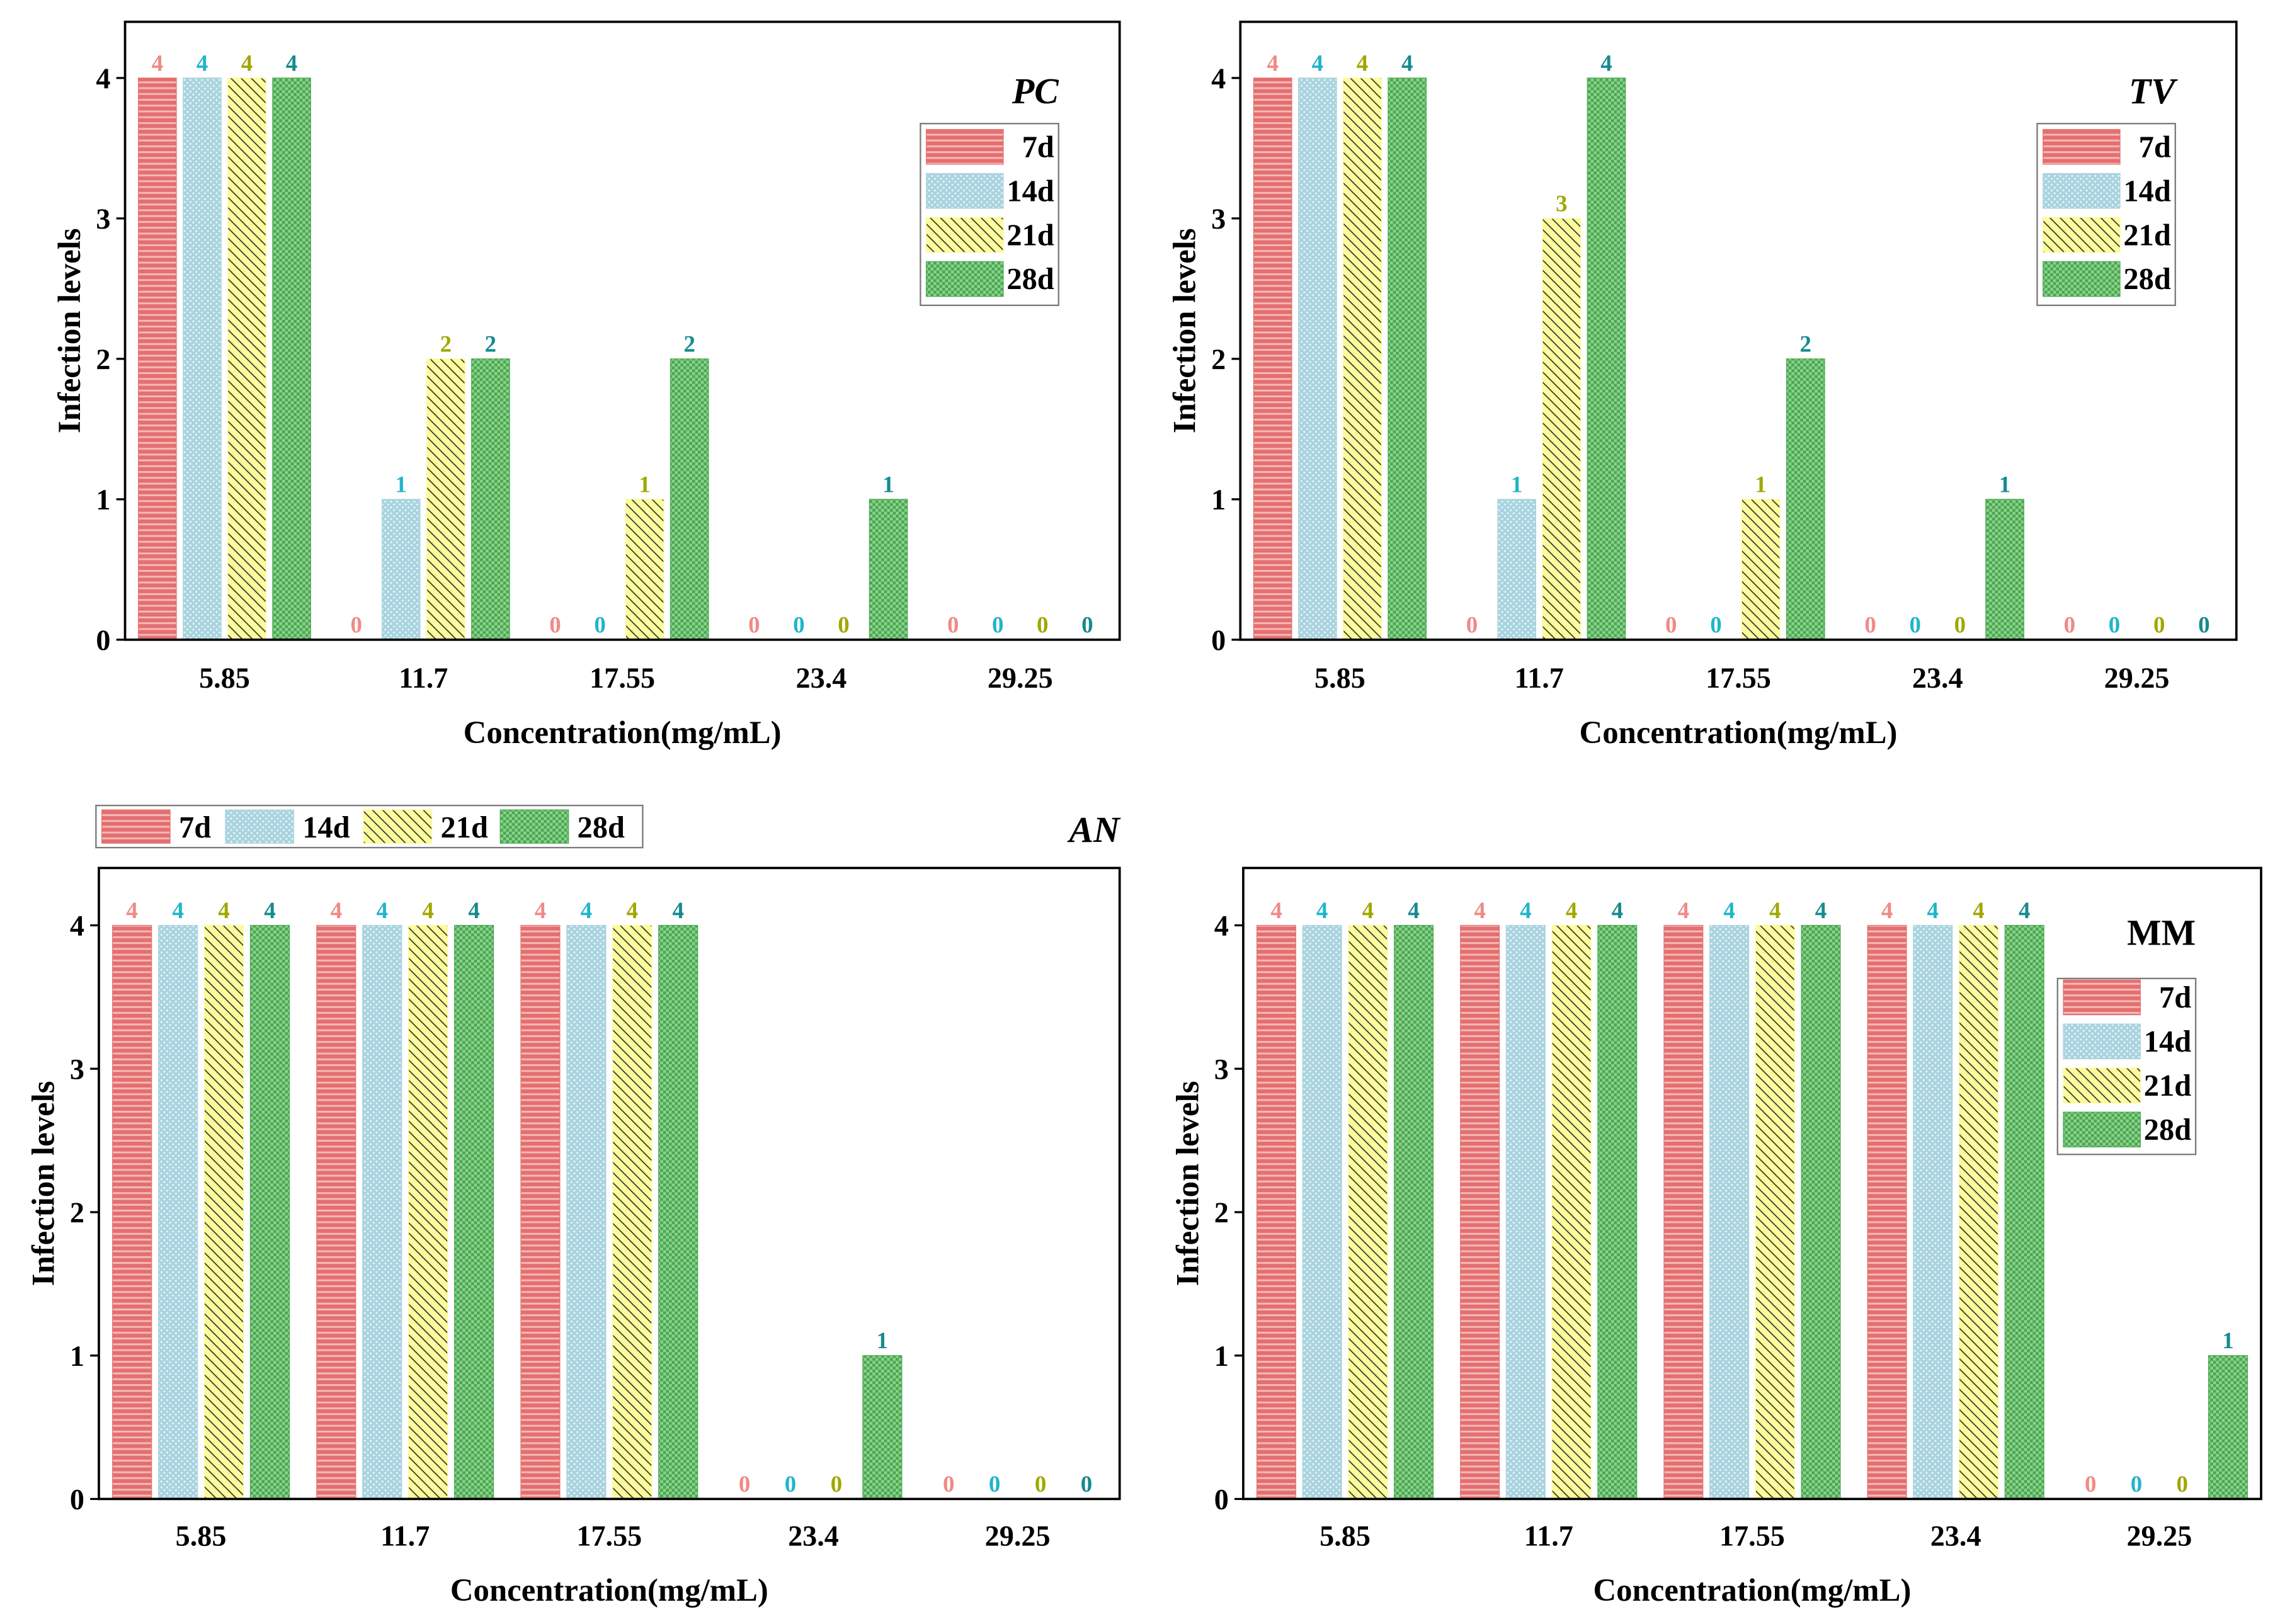 The image size is (2280, 1624). Describe the element at coordinates (2107, 235) in the screenshot. I see `legend-item-21d: 21d` at that location.